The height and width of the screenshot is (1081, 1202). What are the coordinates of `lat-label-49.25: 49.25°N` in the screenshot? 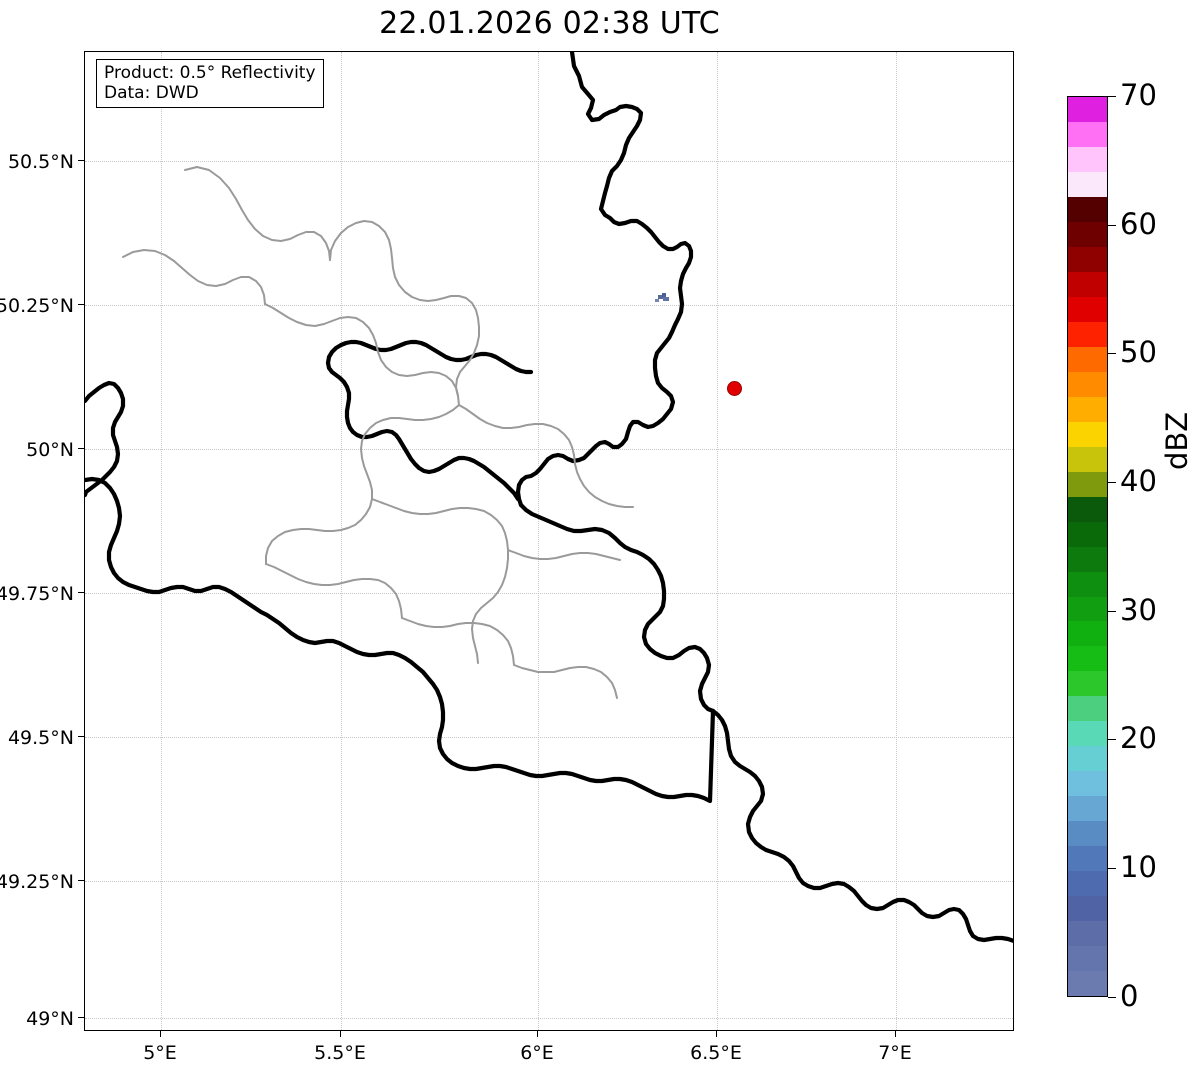 It's located at (37, 882).